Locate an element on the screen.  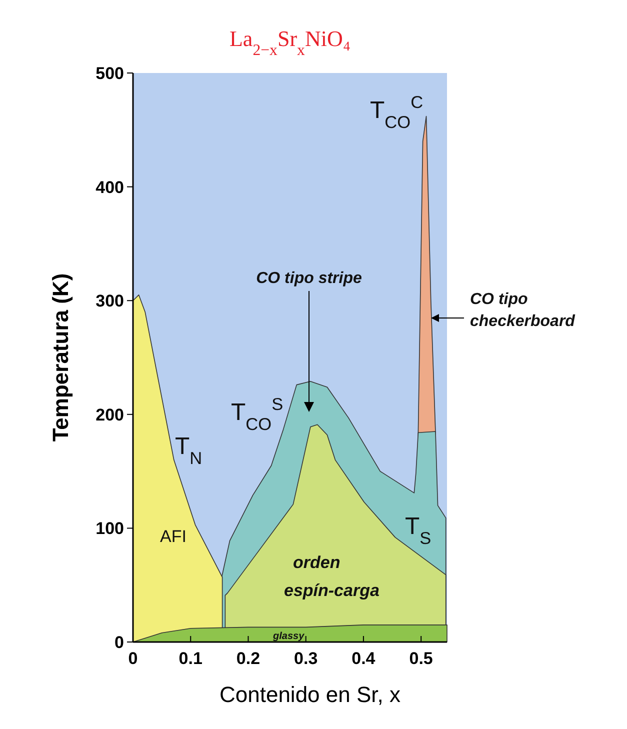
y-tick-label: 300 is located at coordinates (110, 301).